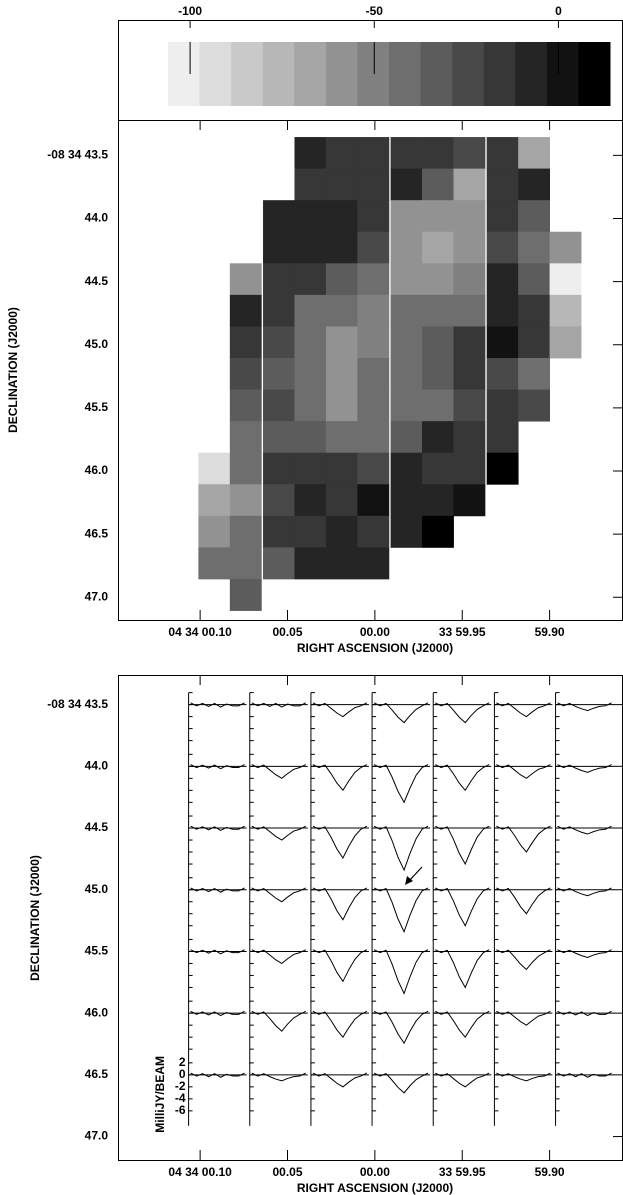  I want to click on y-tick-label: -08 34 43.5, so click(77, 704).